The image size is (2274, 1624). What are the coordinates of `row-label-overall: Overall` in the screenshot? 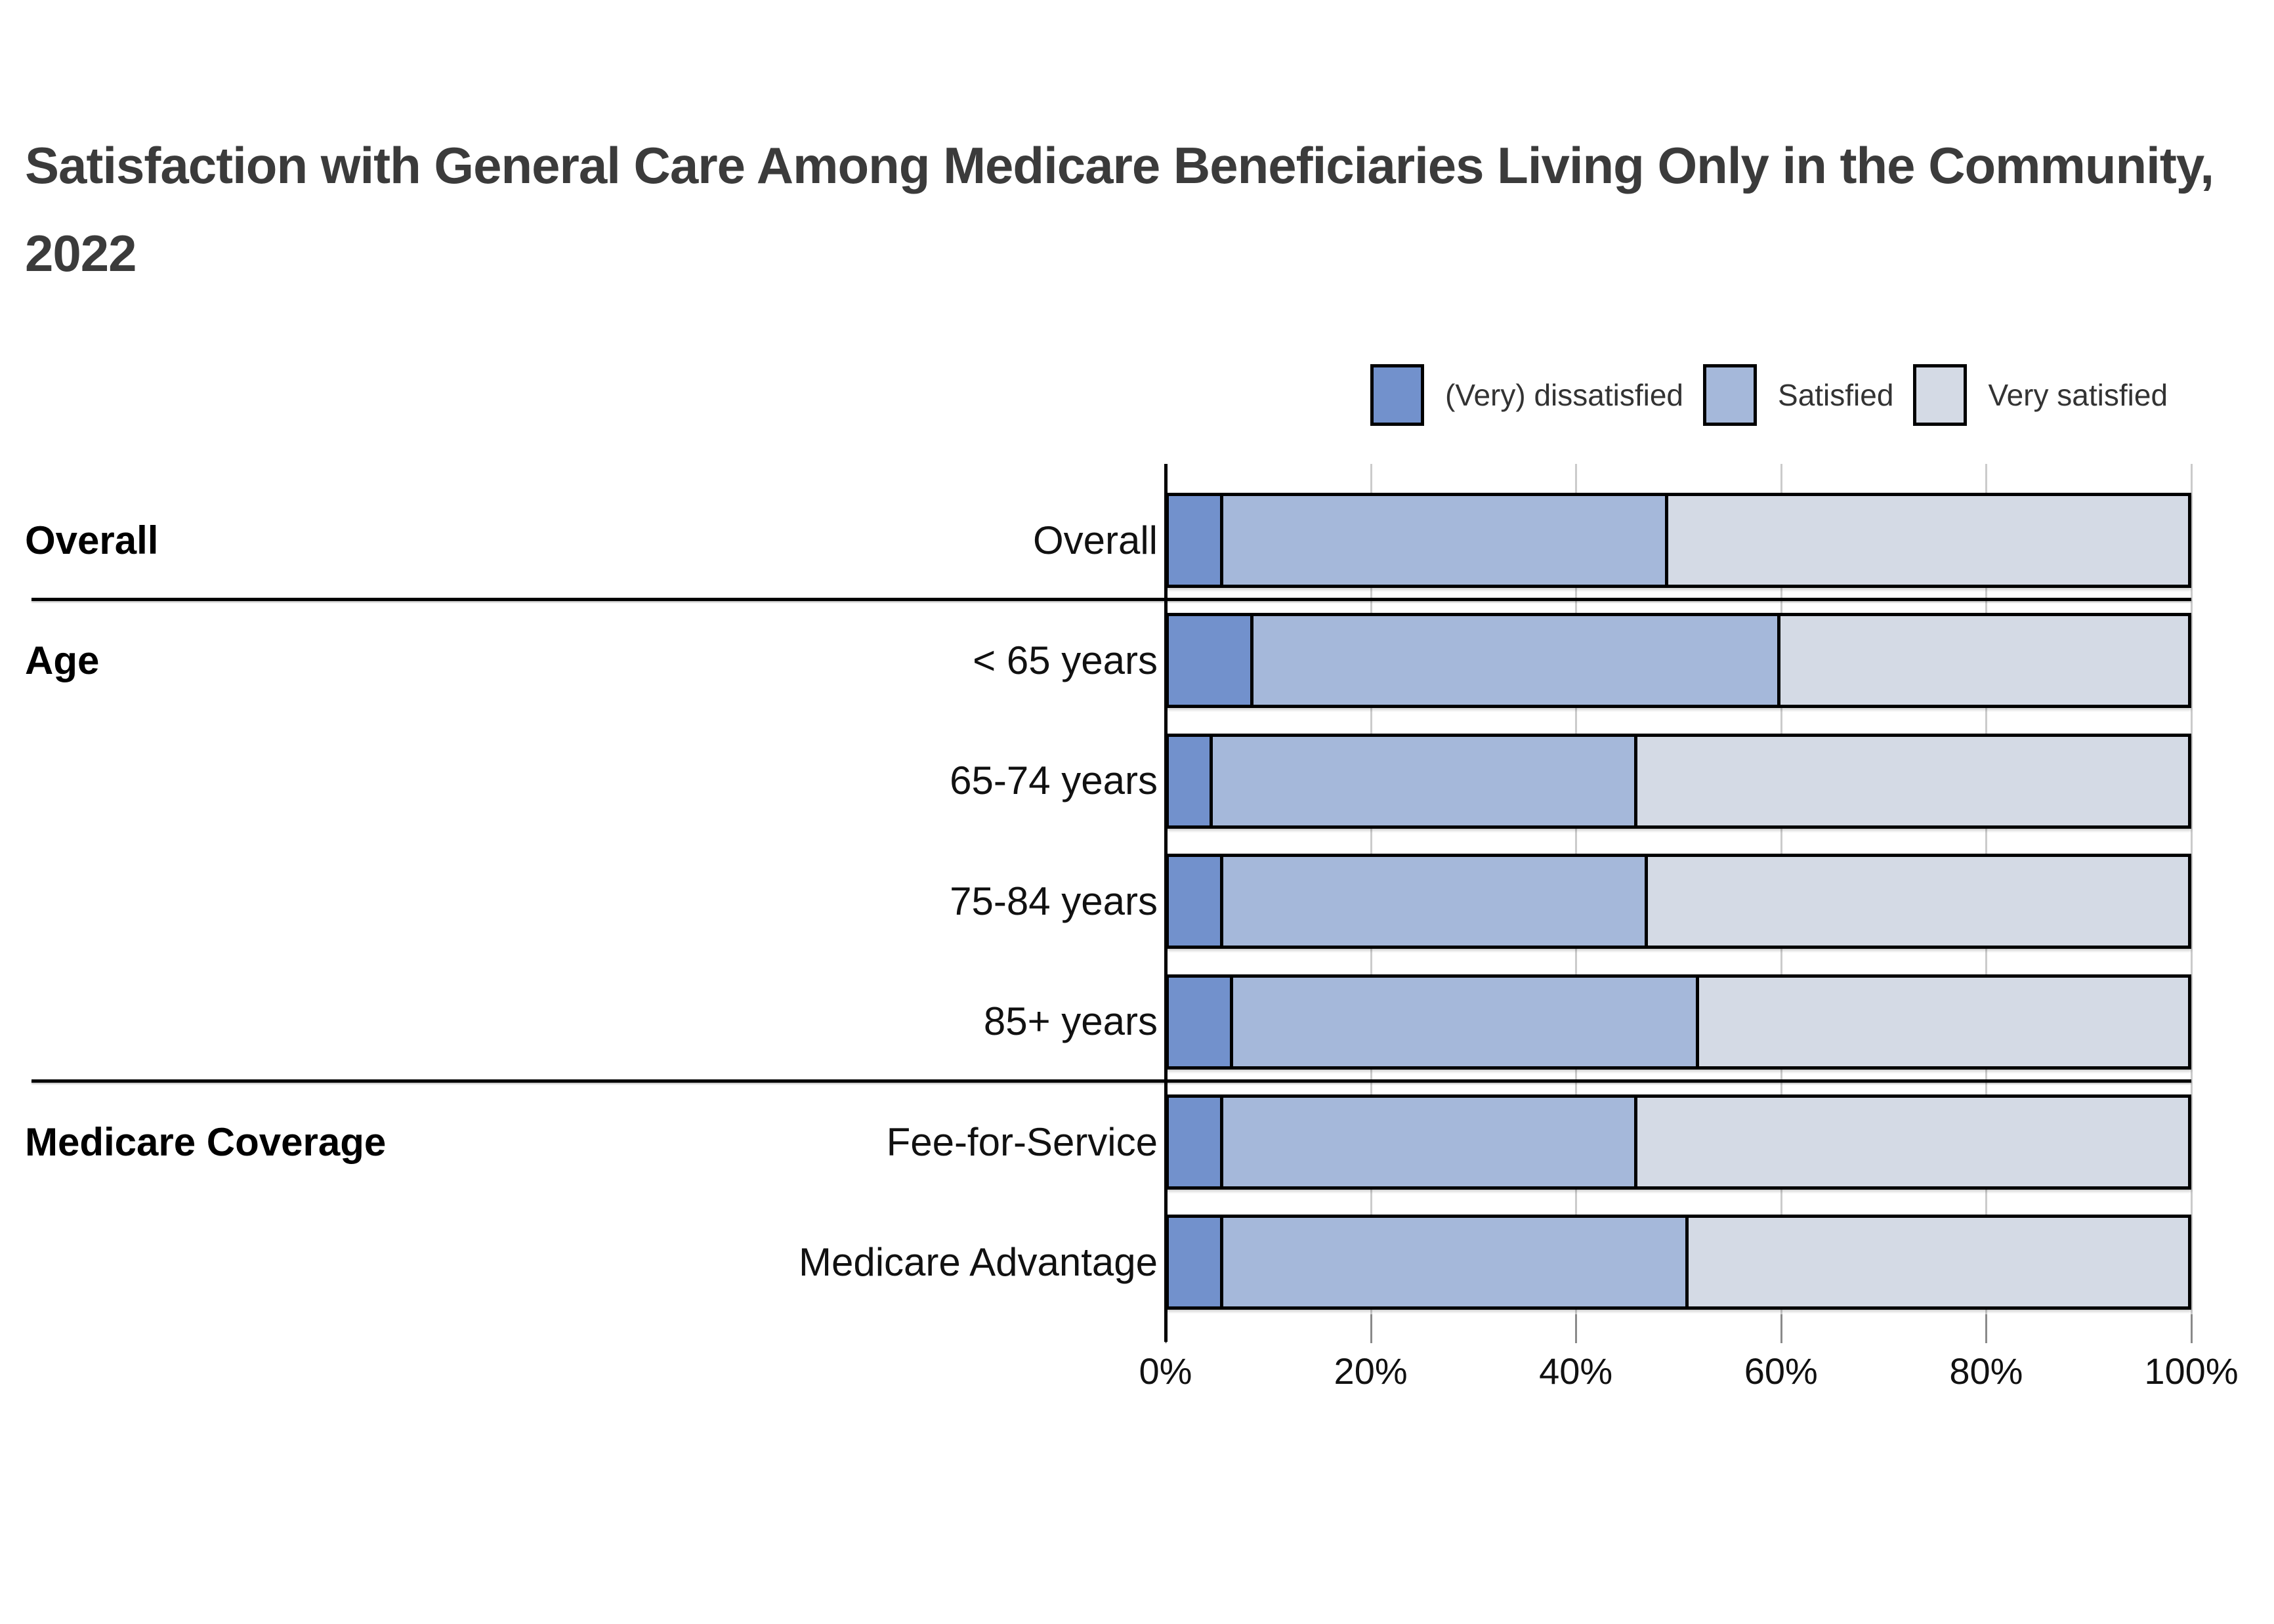 It's located at (1095, 540).